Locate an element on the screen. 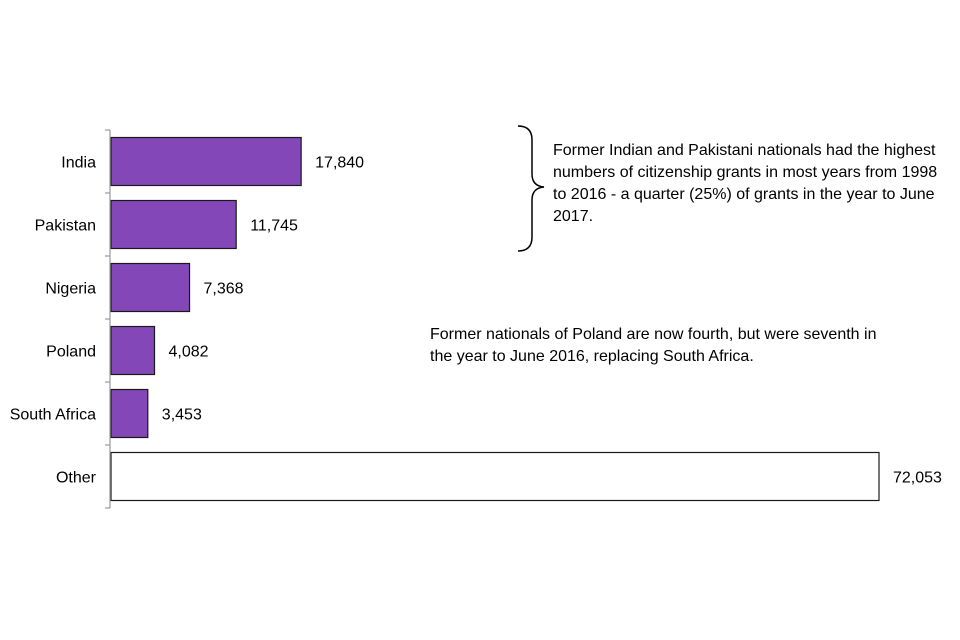  bar-other is located at coordinates (495, 476).